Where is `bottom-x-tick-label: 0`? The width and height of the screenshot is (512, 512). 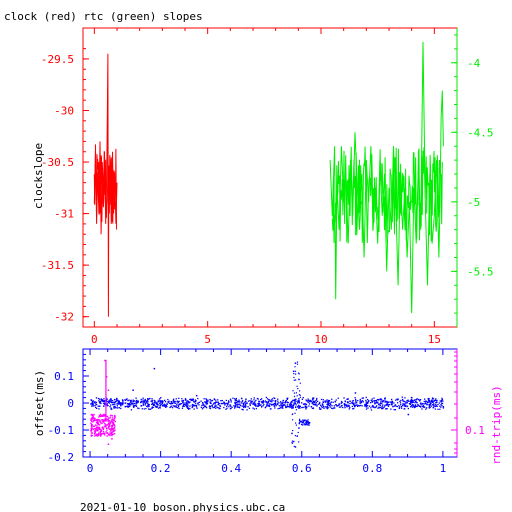
bottom-x-tick-label: 0 is located at coordinates (90, 468).